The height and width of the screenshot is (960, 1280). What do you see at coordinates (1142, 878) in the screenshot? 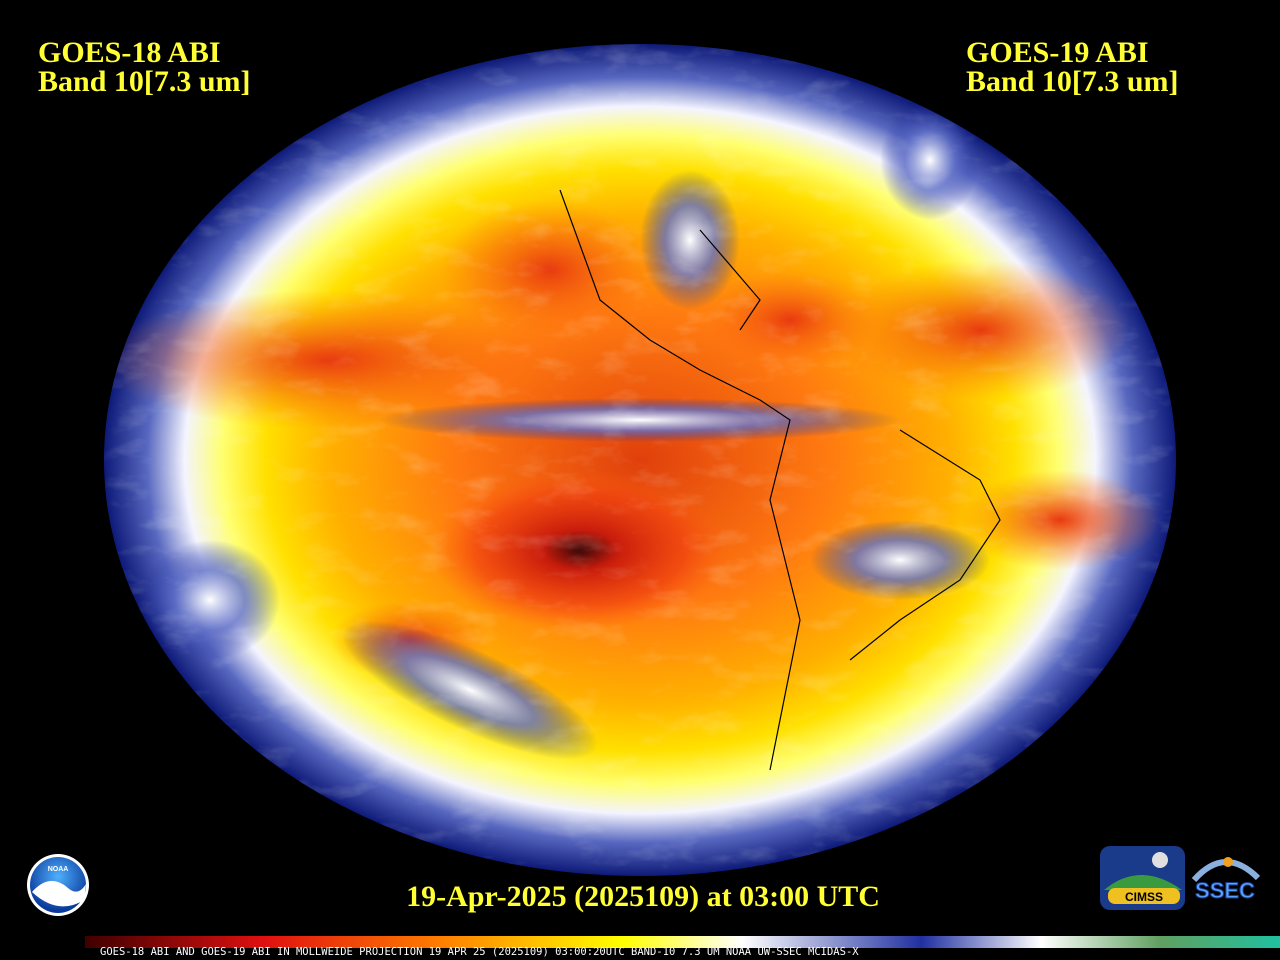
I see `cimss-logo: CIMSS` at bounding box center [1142, 878].